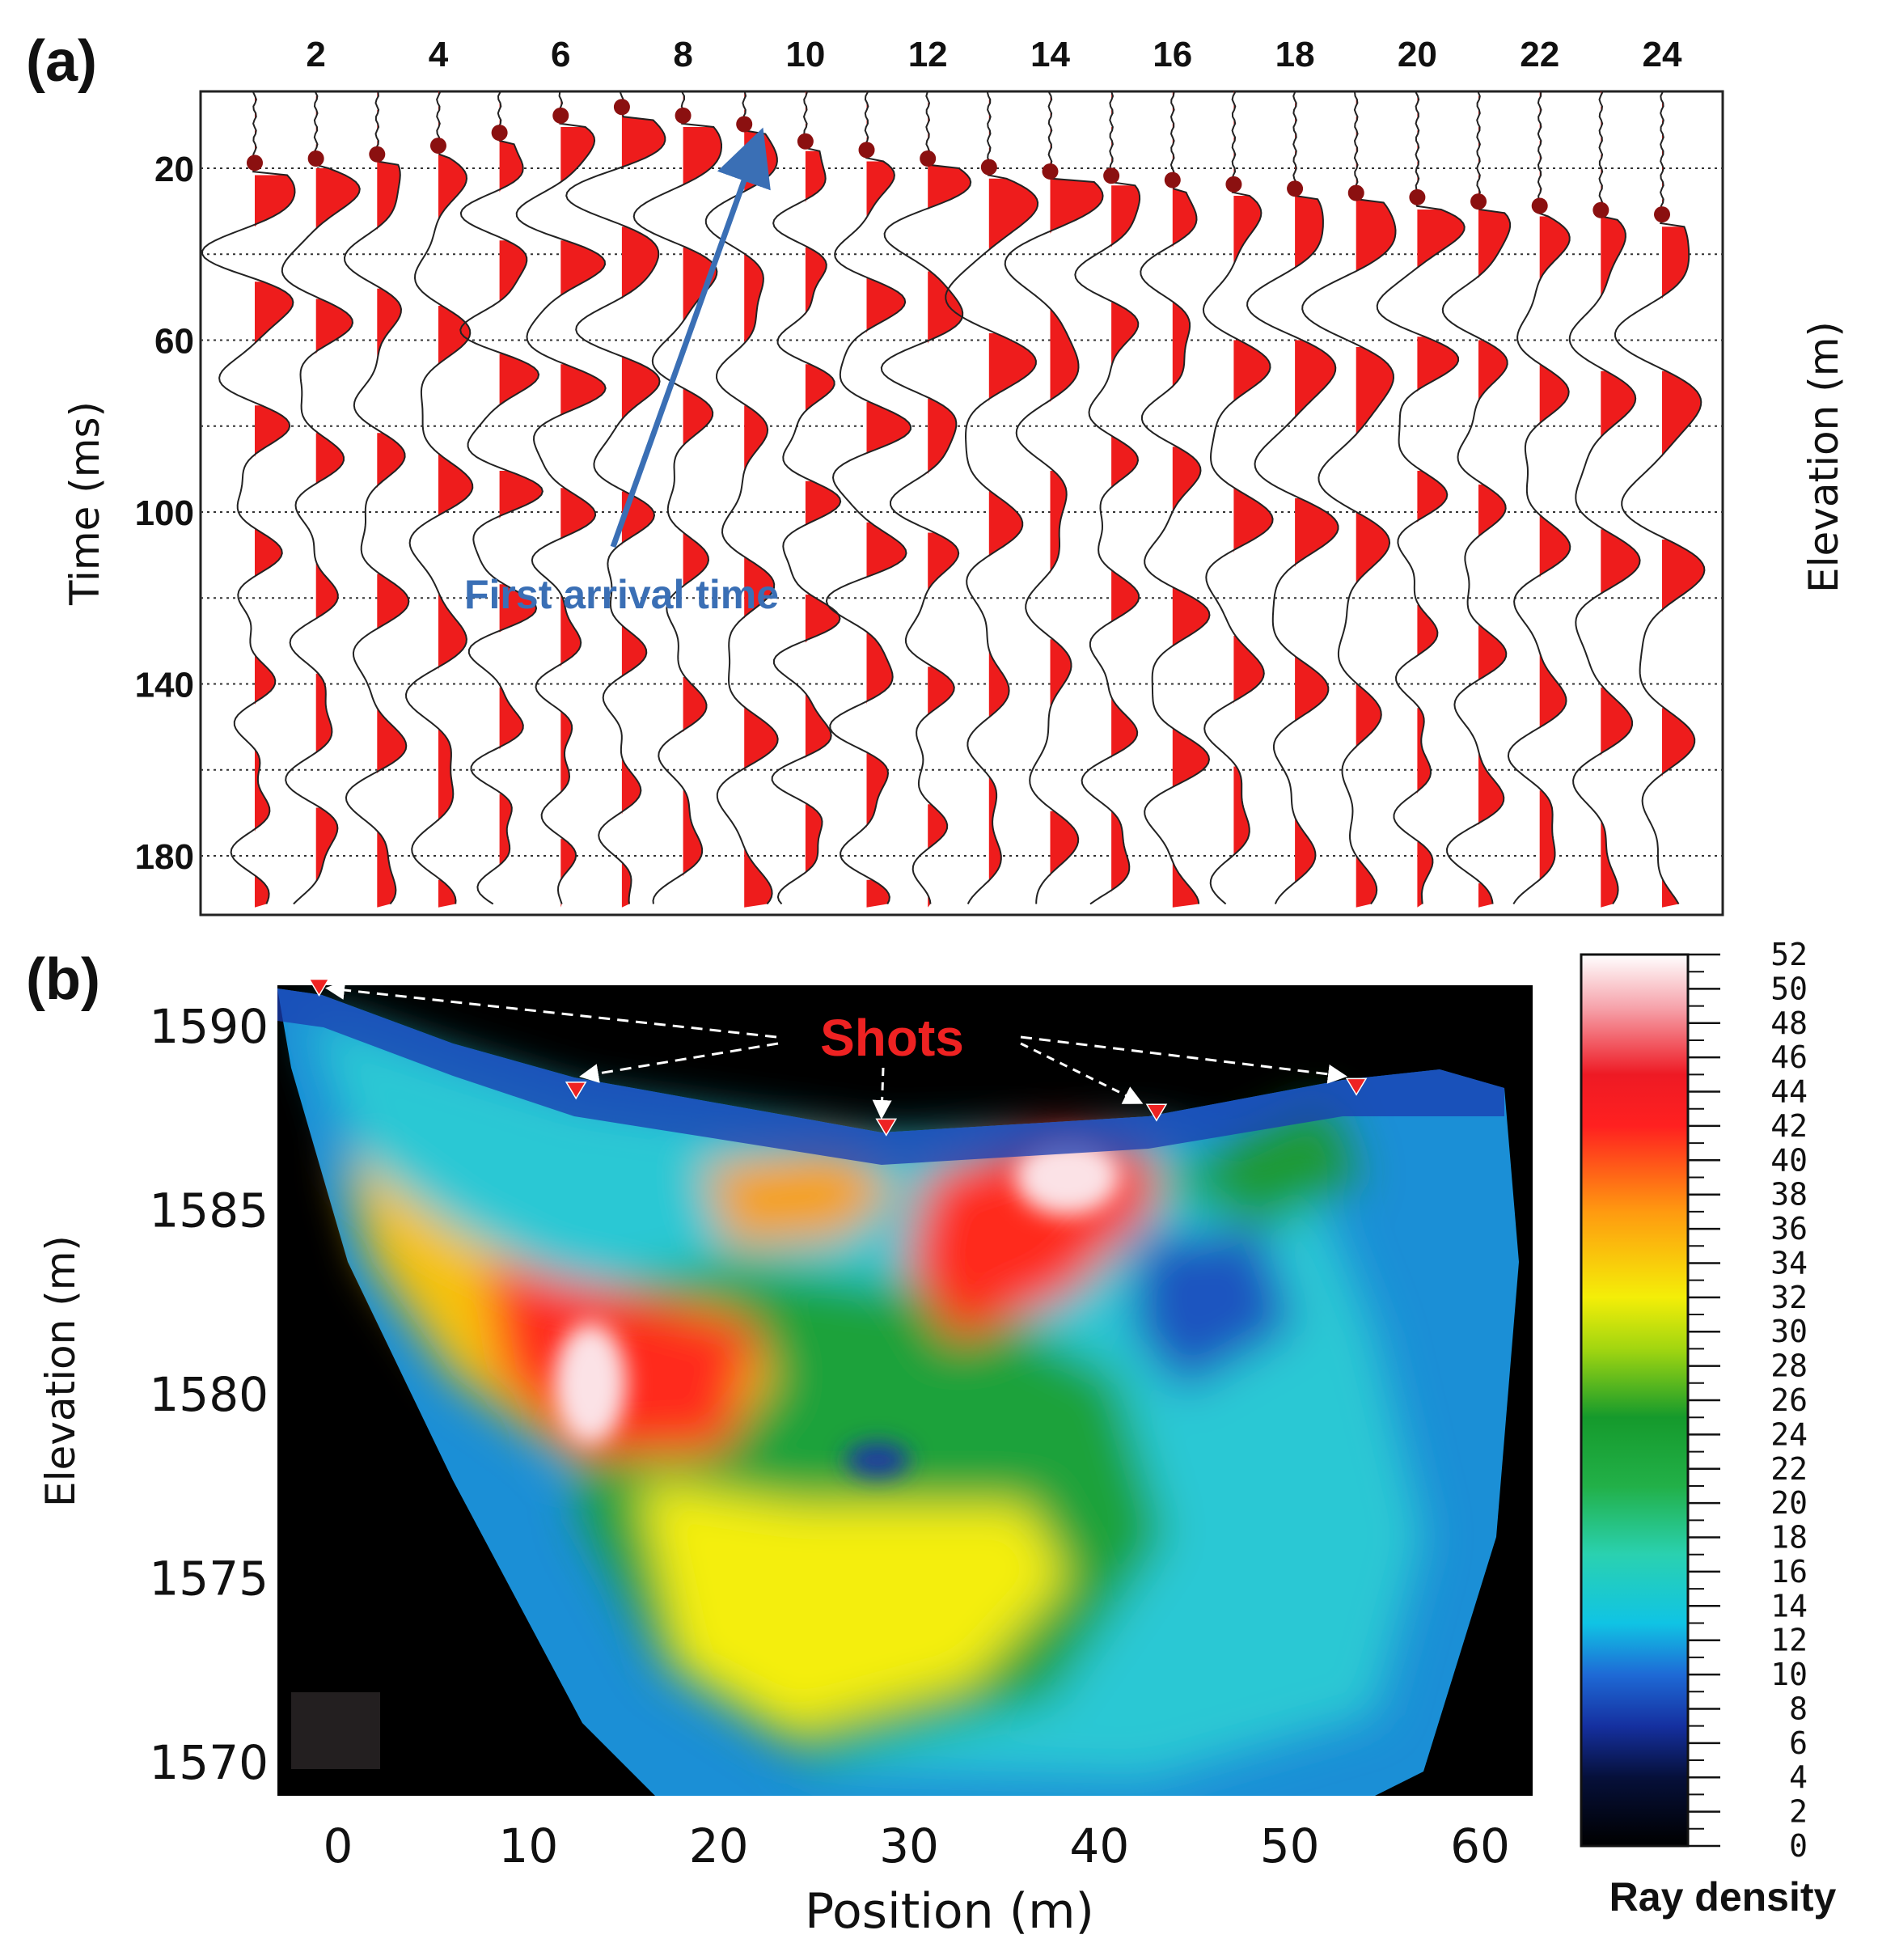 The height and width of the screenshot is (1960, 1878). I want to click on colorbar, so click(1635, 1400).